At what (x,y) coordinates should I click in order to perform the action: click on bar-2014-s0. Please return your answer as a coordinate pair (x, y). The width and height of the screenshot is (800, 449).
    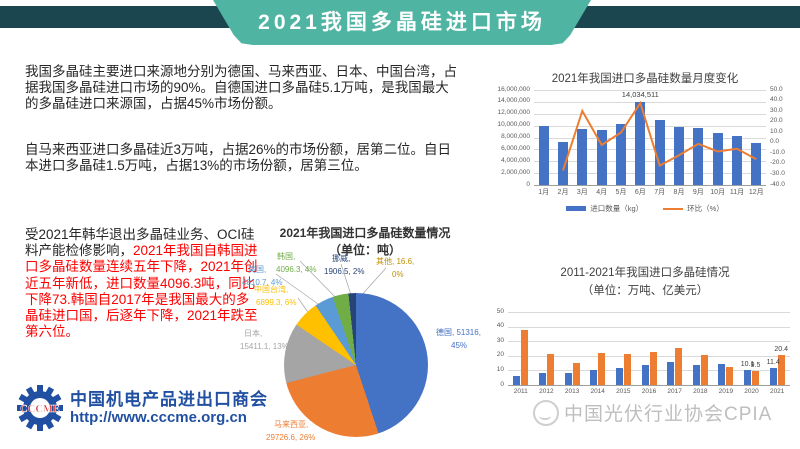
    Looking at the image, I should click on (594, 377).